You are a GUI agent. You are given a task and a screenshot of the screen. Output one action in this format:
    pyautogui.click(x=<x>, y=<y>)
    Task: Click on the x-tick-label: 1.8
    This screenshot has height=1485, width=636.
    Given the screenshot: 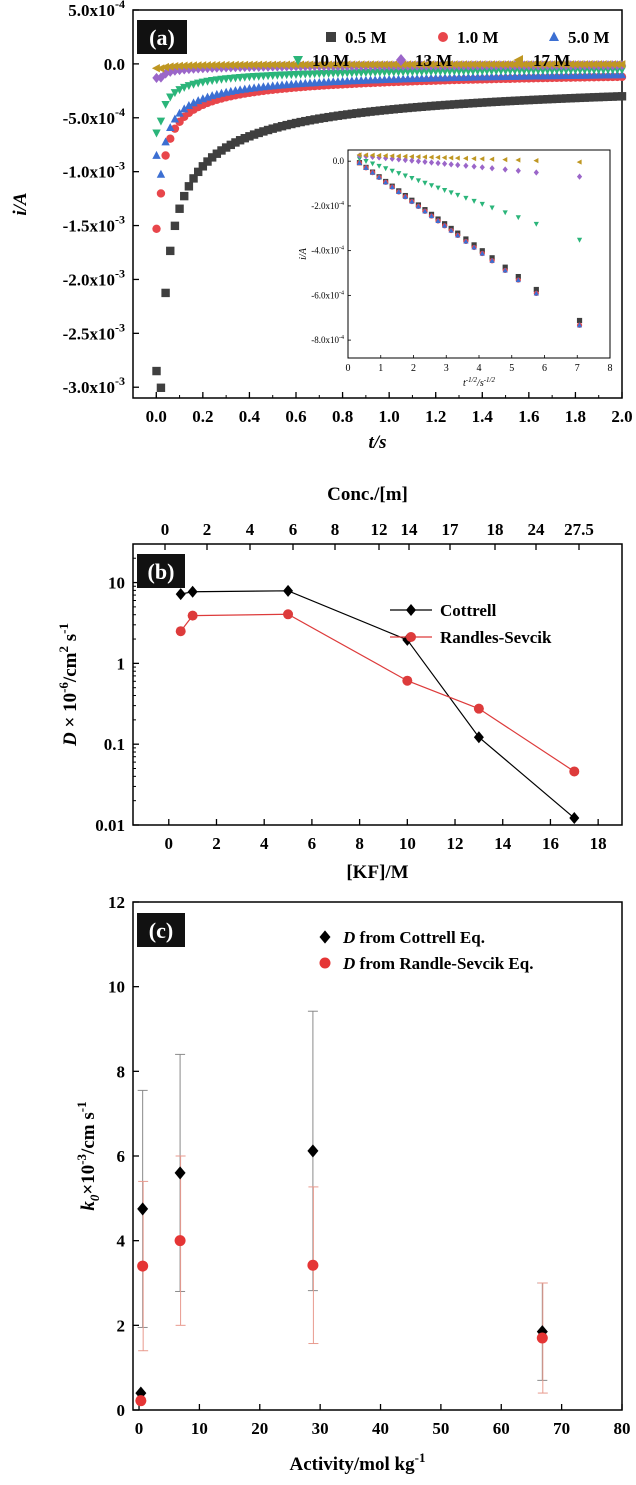 What is the action you would take?
    pyautogui.click(x=575, y=416)
    